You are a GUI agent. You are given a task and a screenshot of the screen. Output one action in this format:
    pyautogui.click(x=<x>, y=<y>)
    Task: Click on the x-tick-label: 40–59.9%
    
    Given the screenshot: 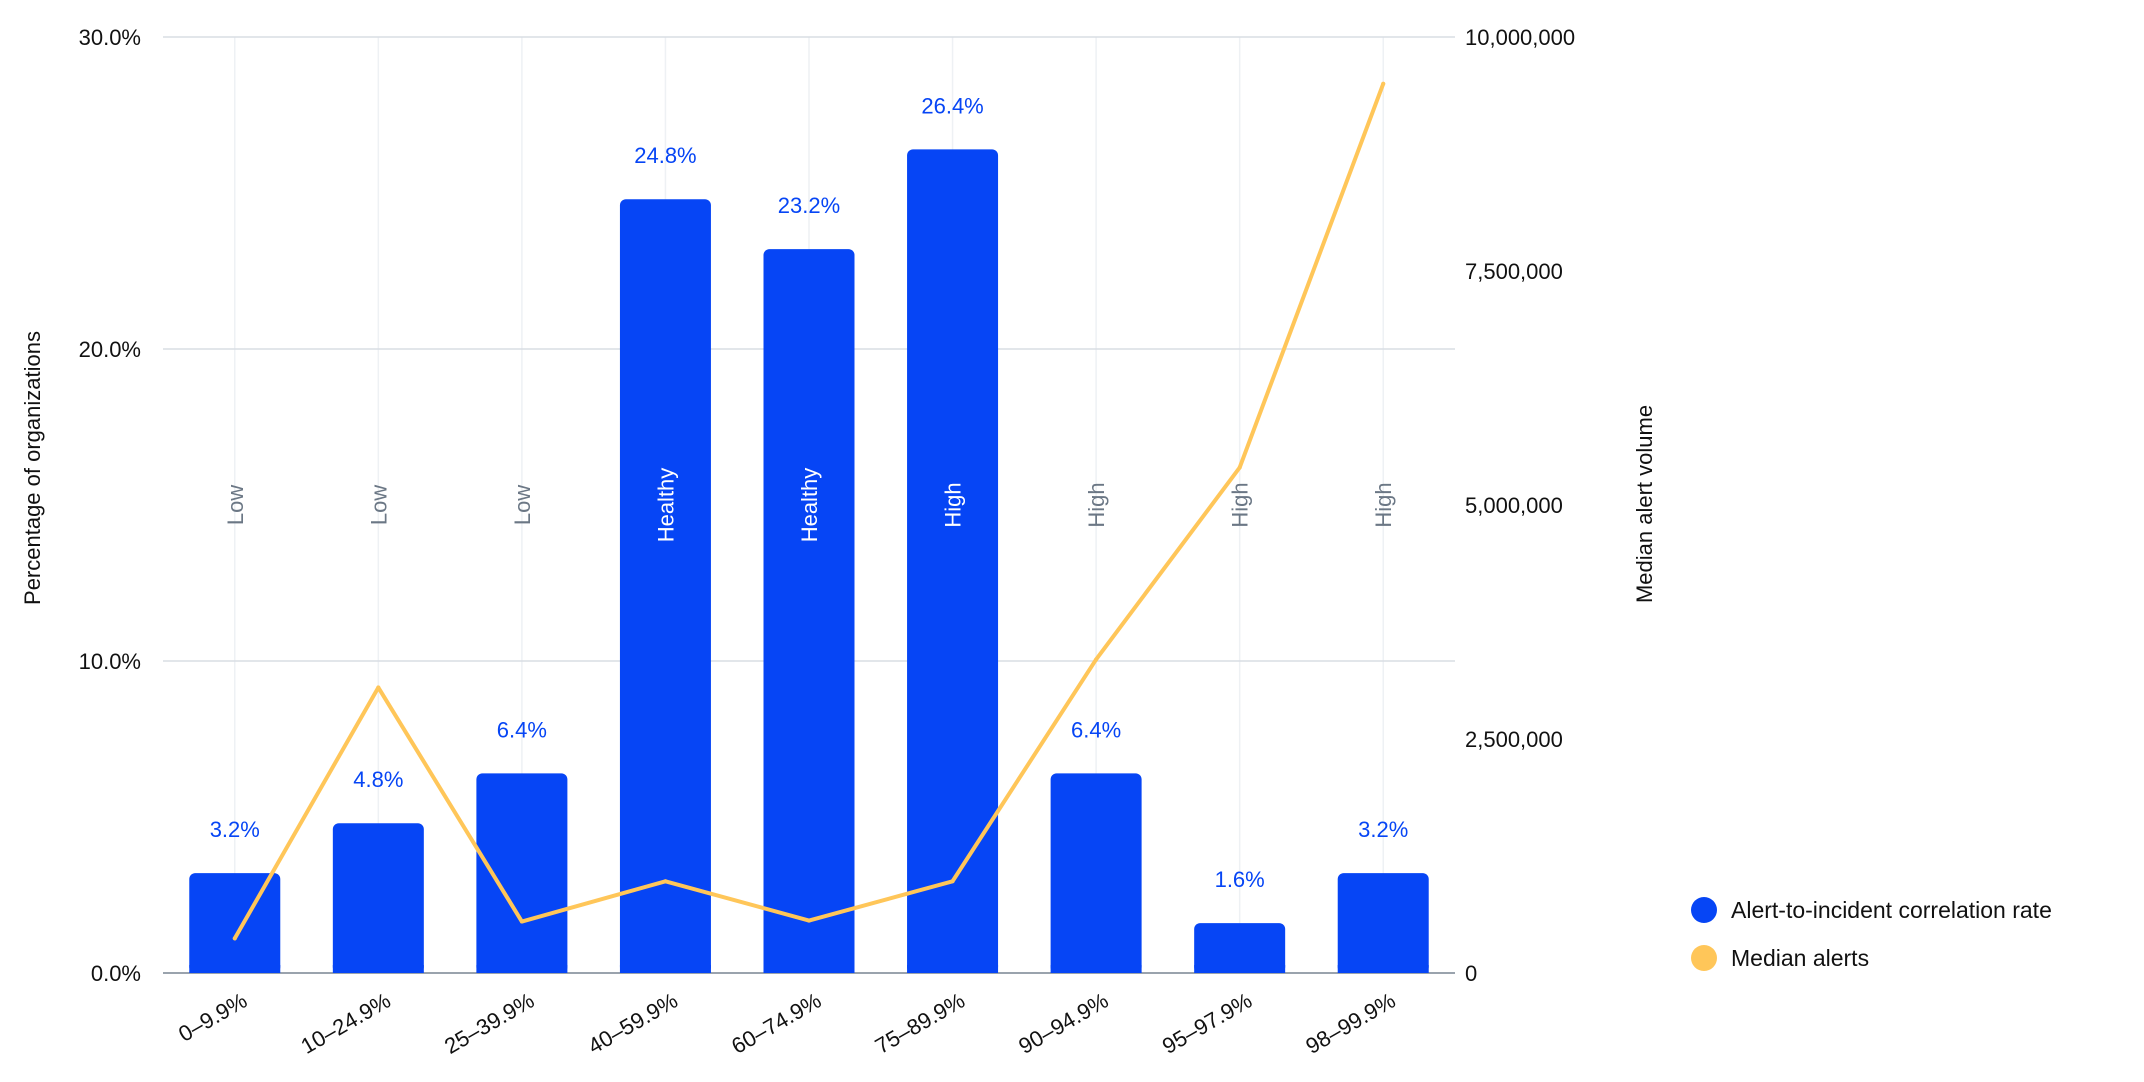 What is the action you would take?
    pyautogui.click(x=633, y=1023)
    